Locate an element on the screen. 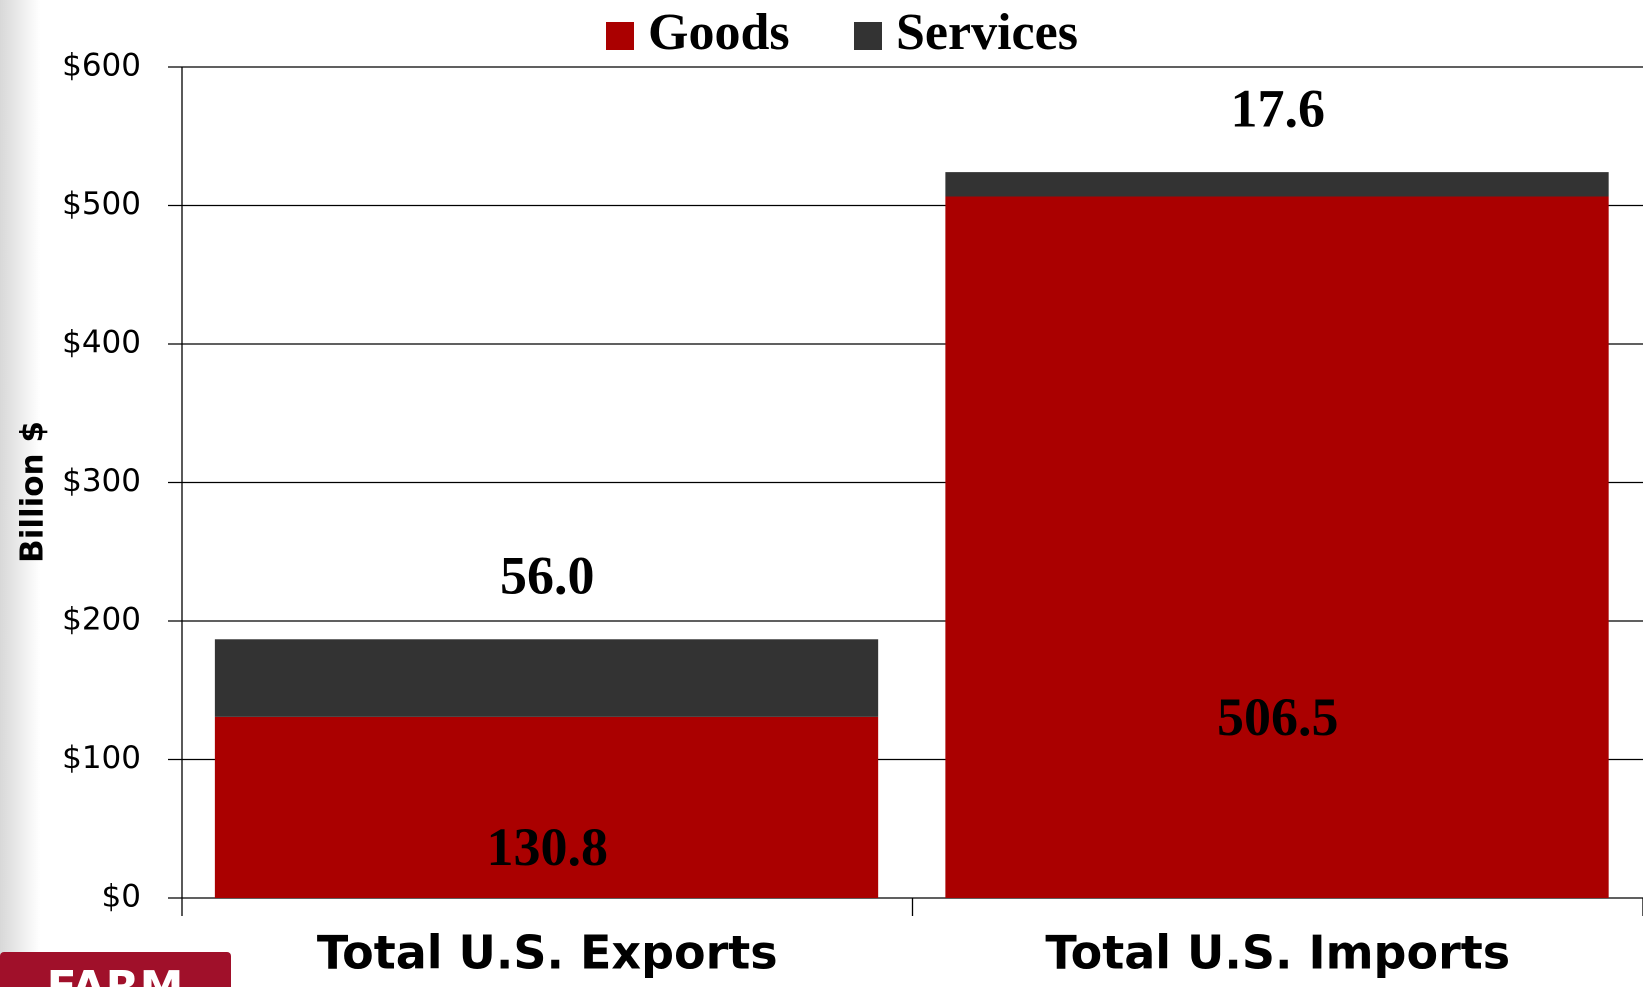  y-tick-label: $200 is located at coordinates (101, 620).